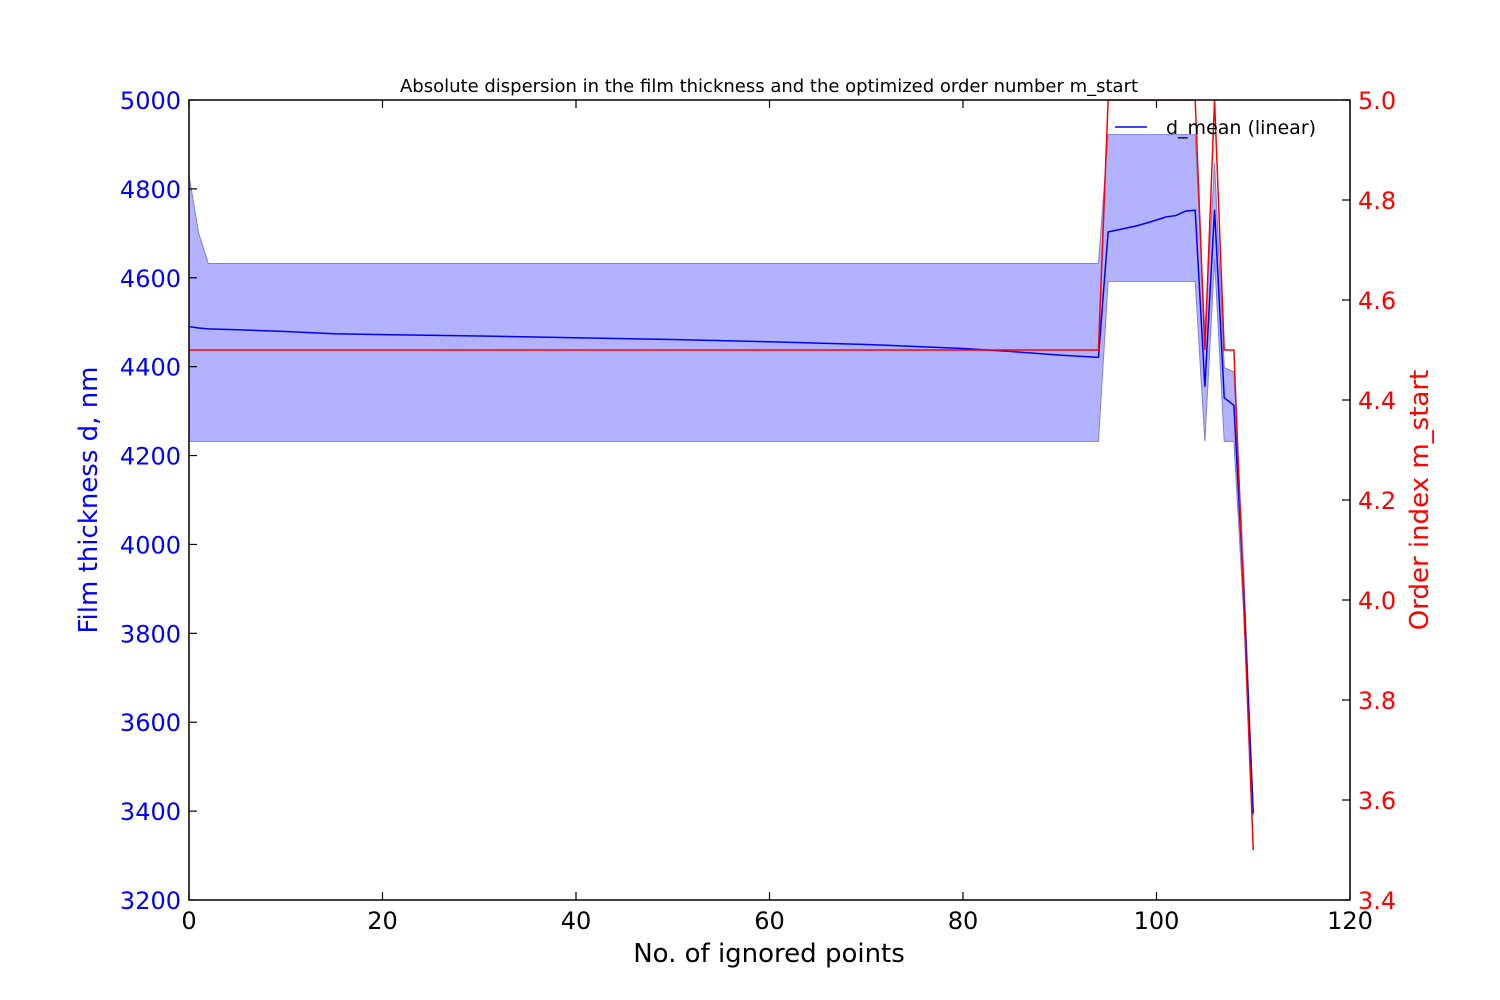  What do you see at coordinates (382, 921) in the screenshot?
I see `x-tick-label: 20` at bounding box center [382, 921].